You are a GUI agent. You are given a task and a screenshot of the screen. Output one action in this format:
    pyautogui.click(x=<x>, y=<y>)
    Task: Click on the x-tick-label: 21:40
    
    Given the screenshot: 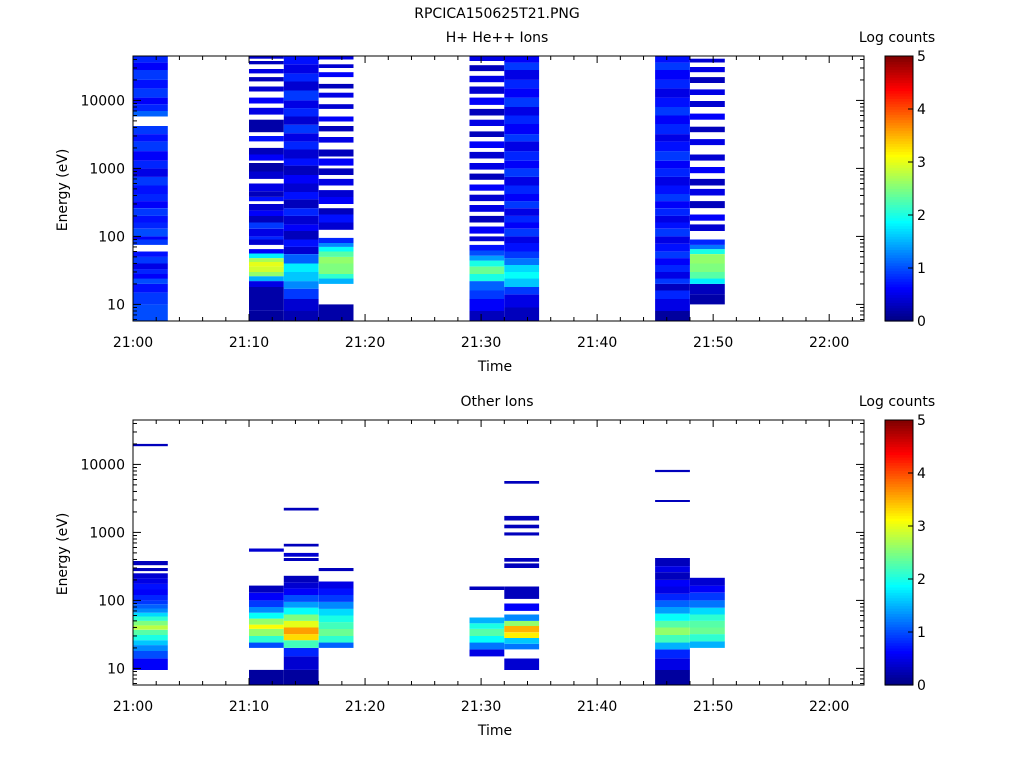 What is the action you would take?
    pyautogui.click(x=597, y=343)
    